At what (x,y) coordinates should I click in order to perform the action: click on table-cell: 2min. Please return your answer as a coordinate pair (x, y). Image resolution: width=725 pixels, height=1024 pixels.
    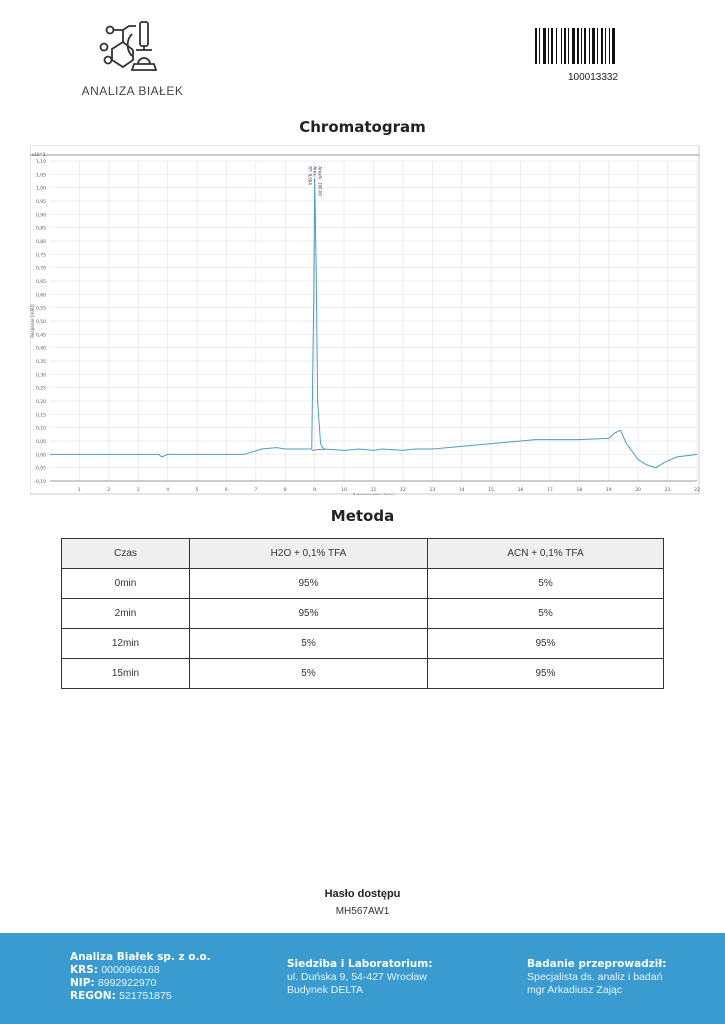
    Looking at the image, I should click on (125, 613).